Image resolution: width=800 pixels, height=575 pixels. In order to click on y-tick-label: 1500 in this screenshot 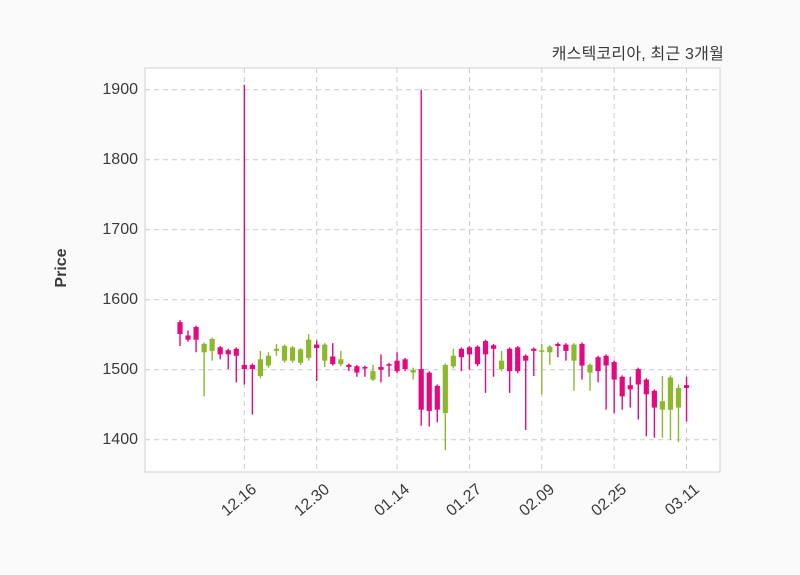, I will do `click(120, 369)`.